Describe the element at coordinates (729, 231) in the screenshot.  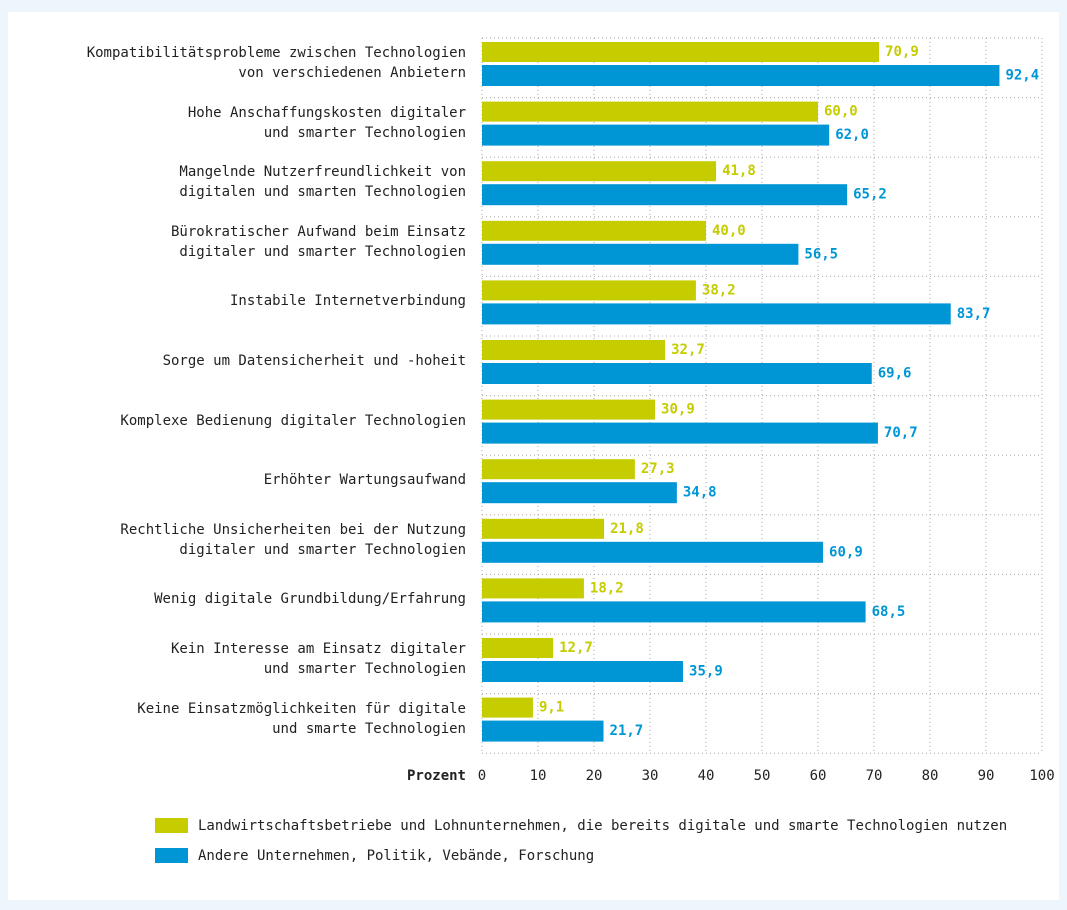
I see `value-label: 40,0` at that location.